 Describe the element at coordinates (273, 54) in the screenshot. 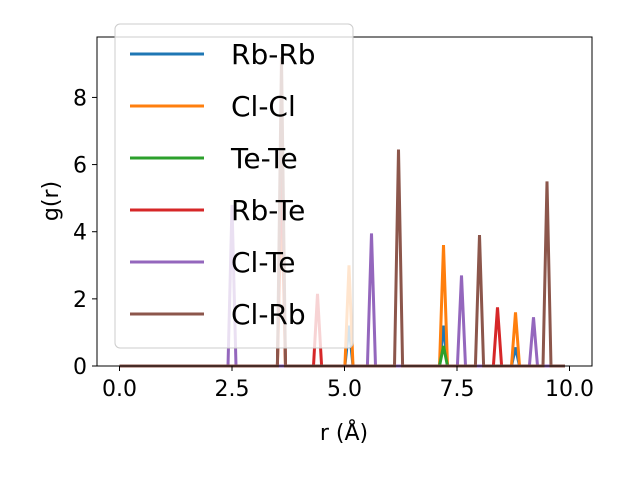

I see `legend-label: Rb-Rb` at that location.